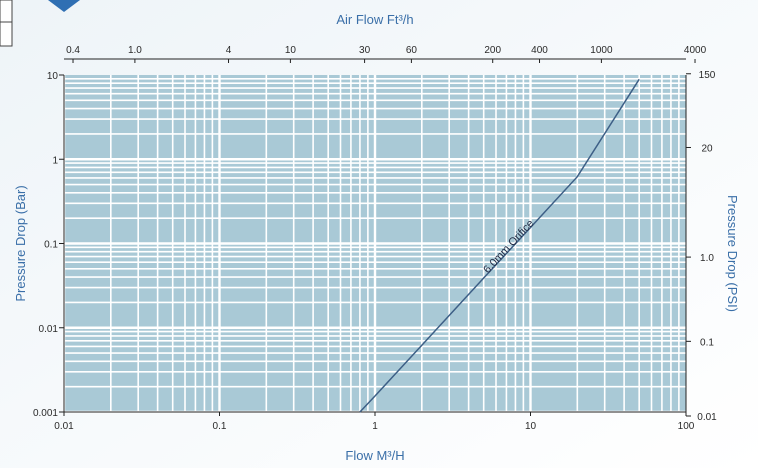  I want to click on x2-axis-title: Air Flow Ft³/h, so click(374, 19).